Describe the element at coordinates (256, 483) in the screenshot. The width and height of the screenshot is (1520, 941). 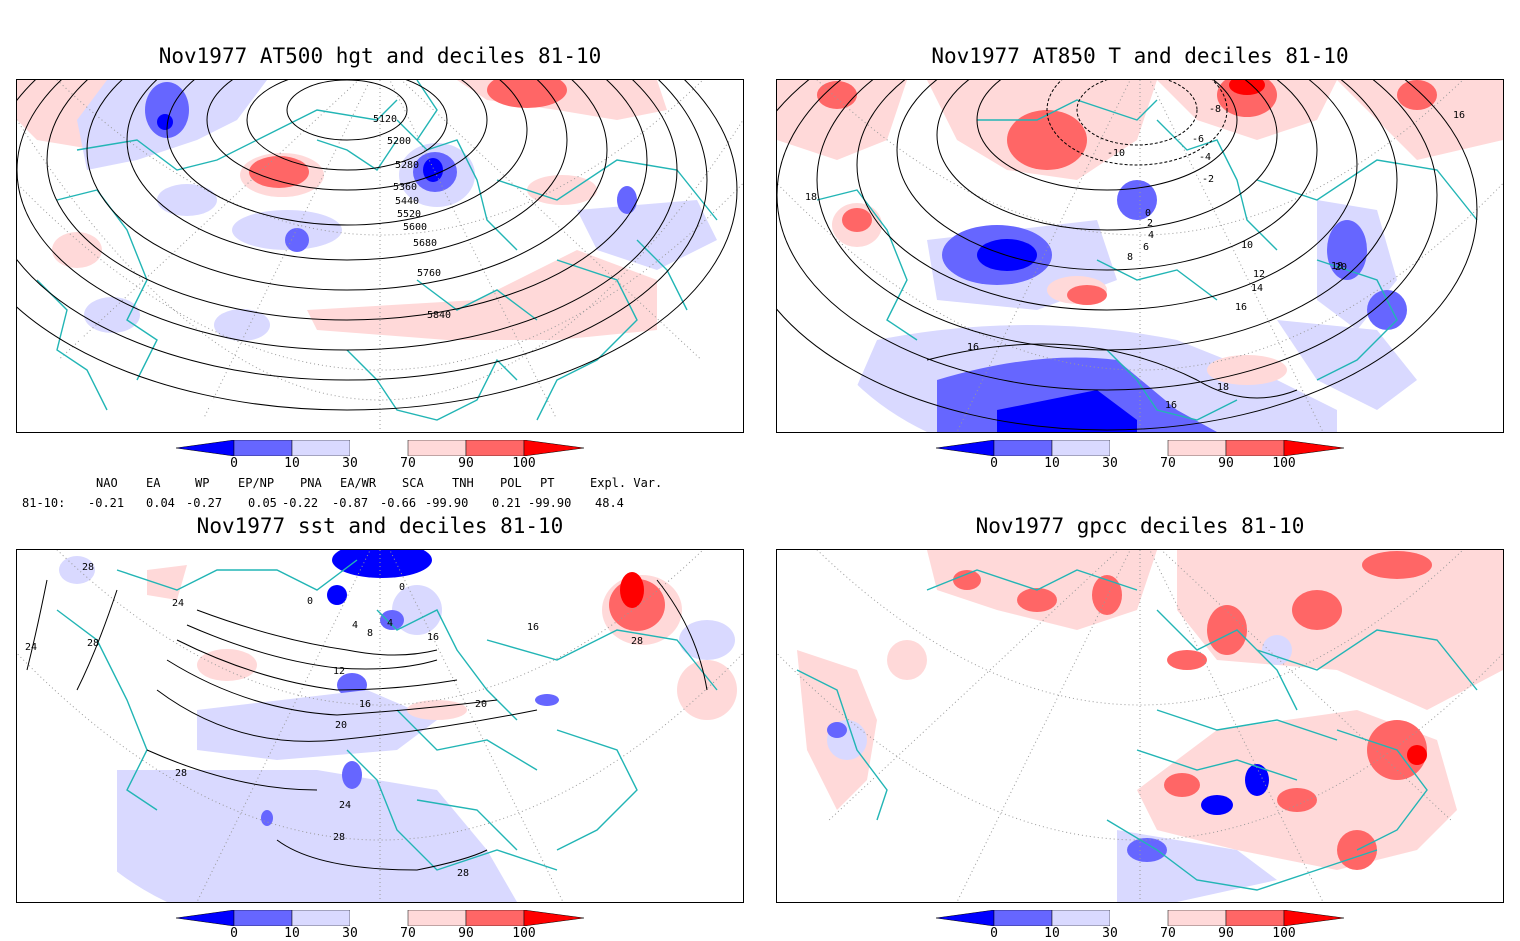
I see `tele-header: EP/NP` at that location.